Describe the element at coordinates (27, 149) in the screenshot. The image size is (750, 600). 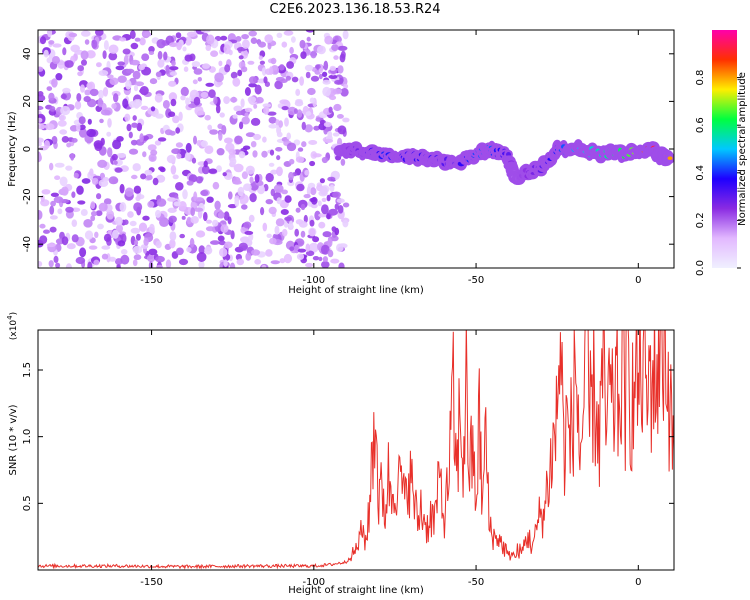
I see `y-tick-label: 0` at that location.